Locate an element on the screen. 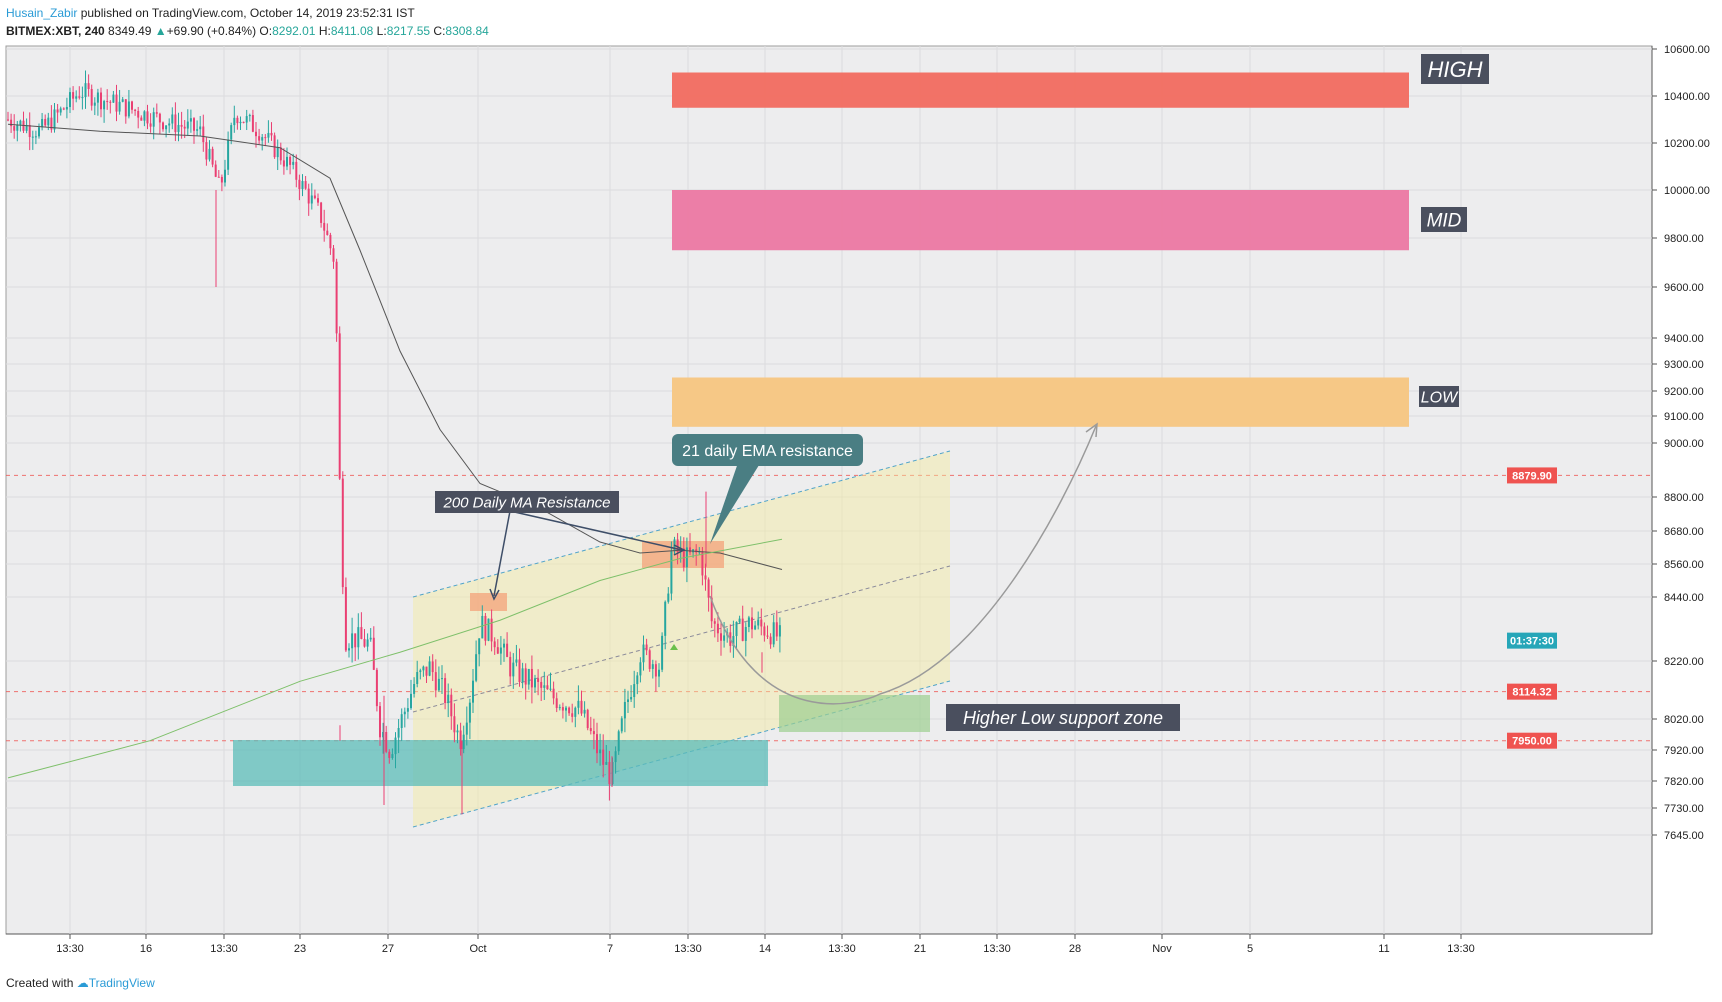 Image resolution: width=1722 pixels, height=1002 pixels. low-label: L: is located at coordinates (381, 31).